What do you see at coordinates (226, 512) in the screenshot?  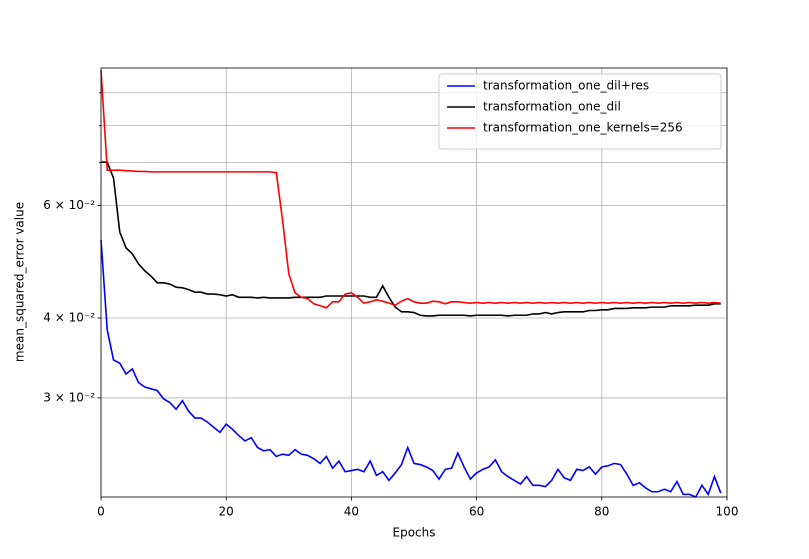 I see `x-tick-label: 20` at bounding box center [226, 512].